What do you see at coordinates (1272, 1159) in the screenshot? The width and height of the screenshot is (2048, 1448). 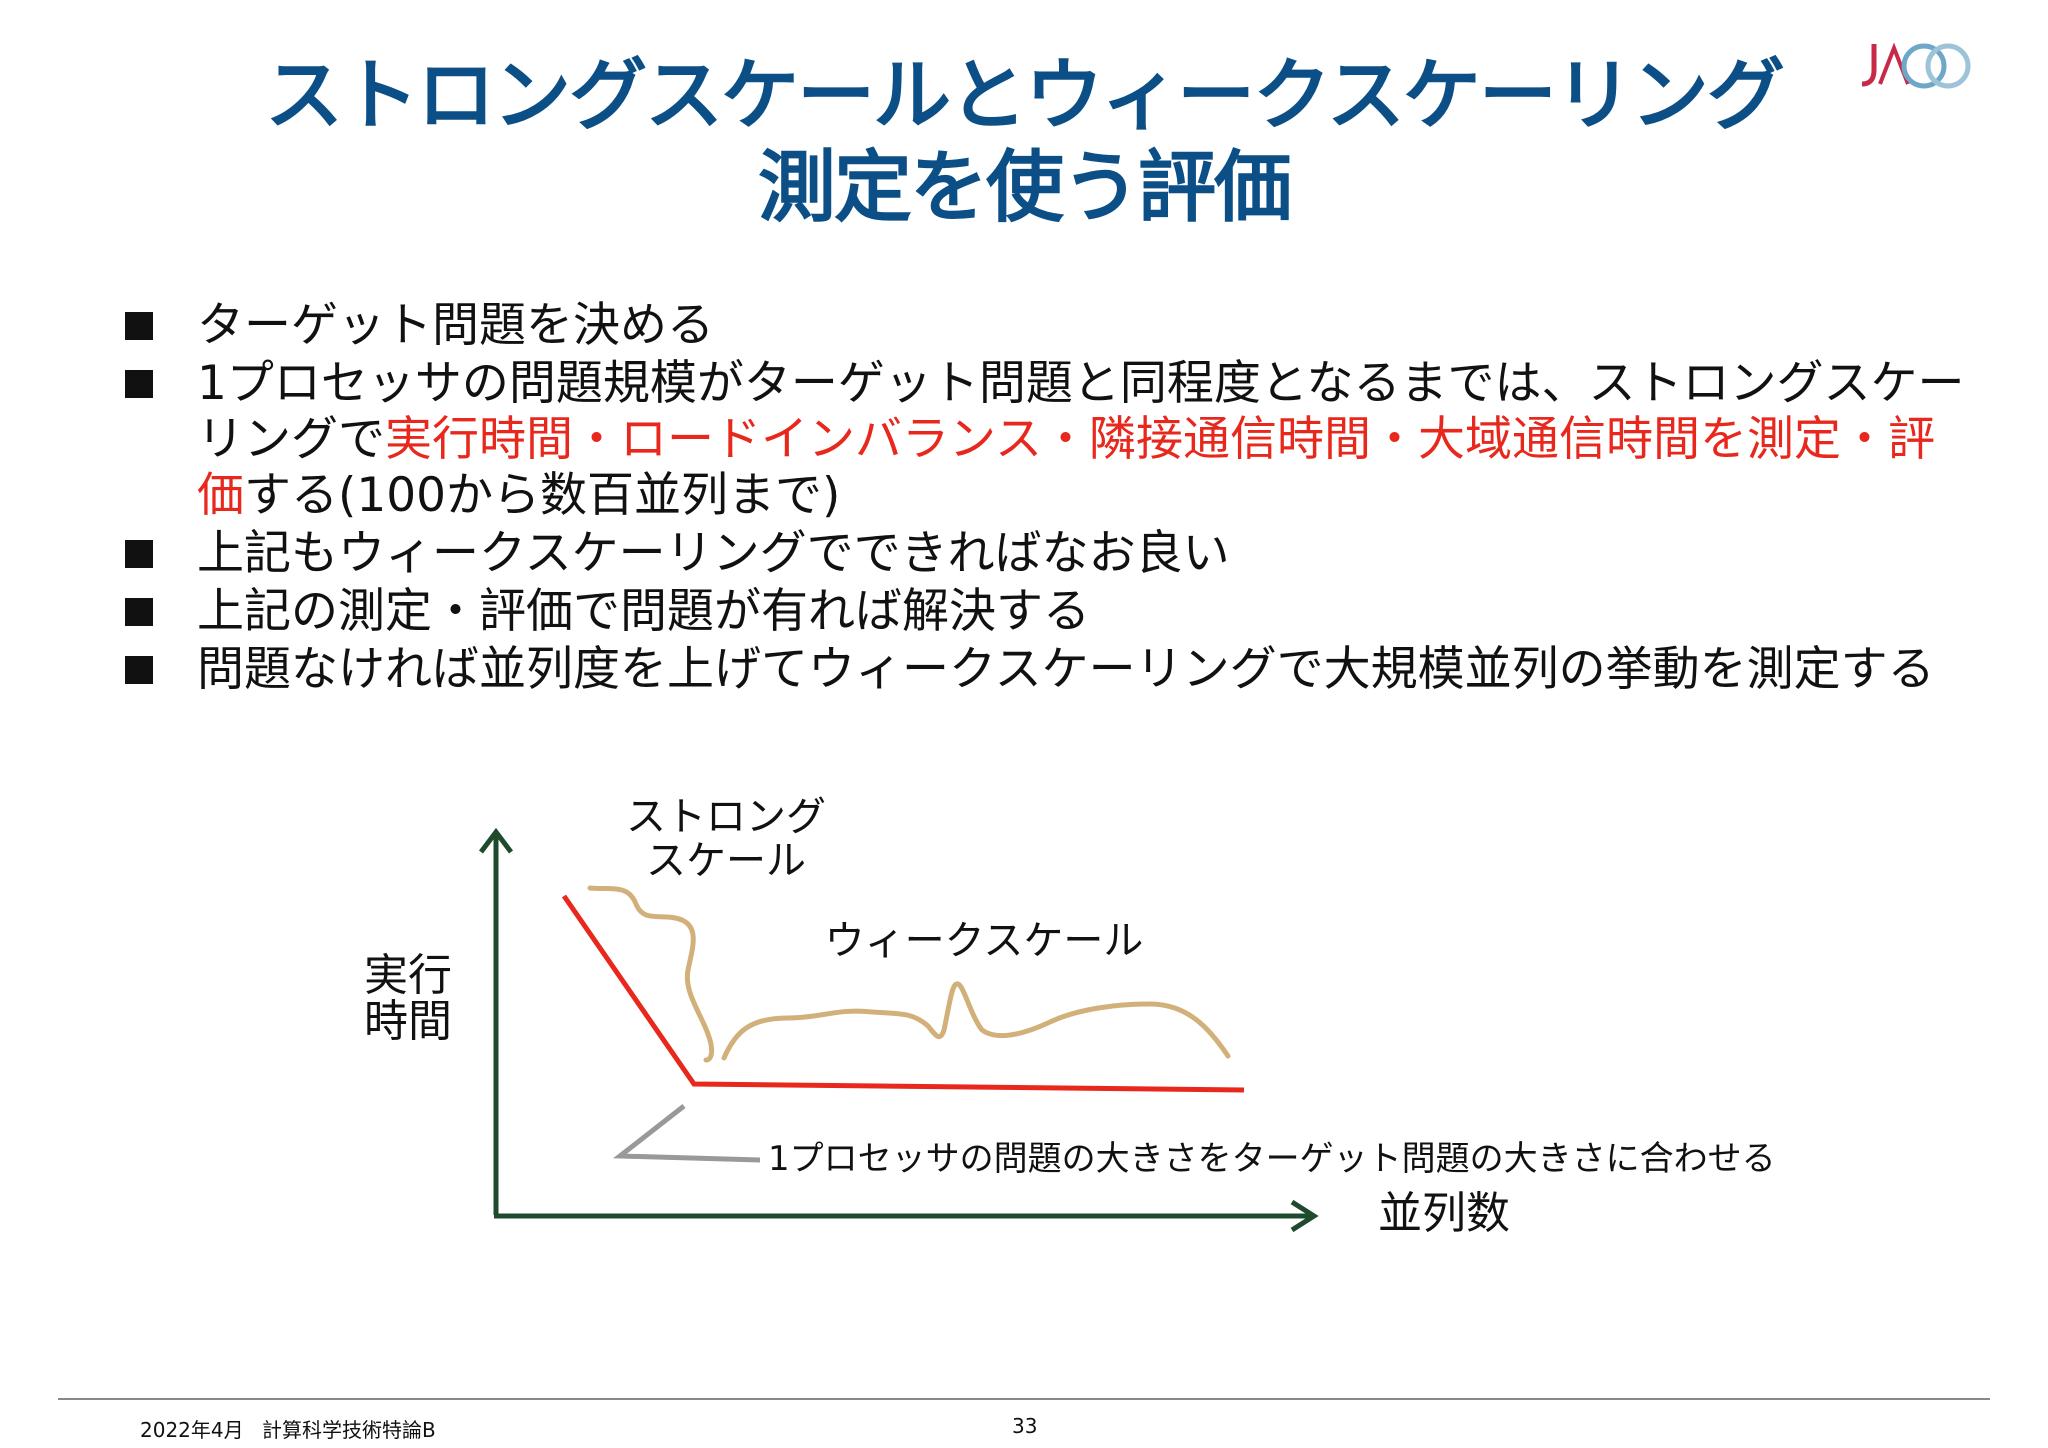 I see `annotation-text: 1プロセッサの問題の大きさをターゲット問題の大きさに合わせる` at bounding box center [1272, 1159].